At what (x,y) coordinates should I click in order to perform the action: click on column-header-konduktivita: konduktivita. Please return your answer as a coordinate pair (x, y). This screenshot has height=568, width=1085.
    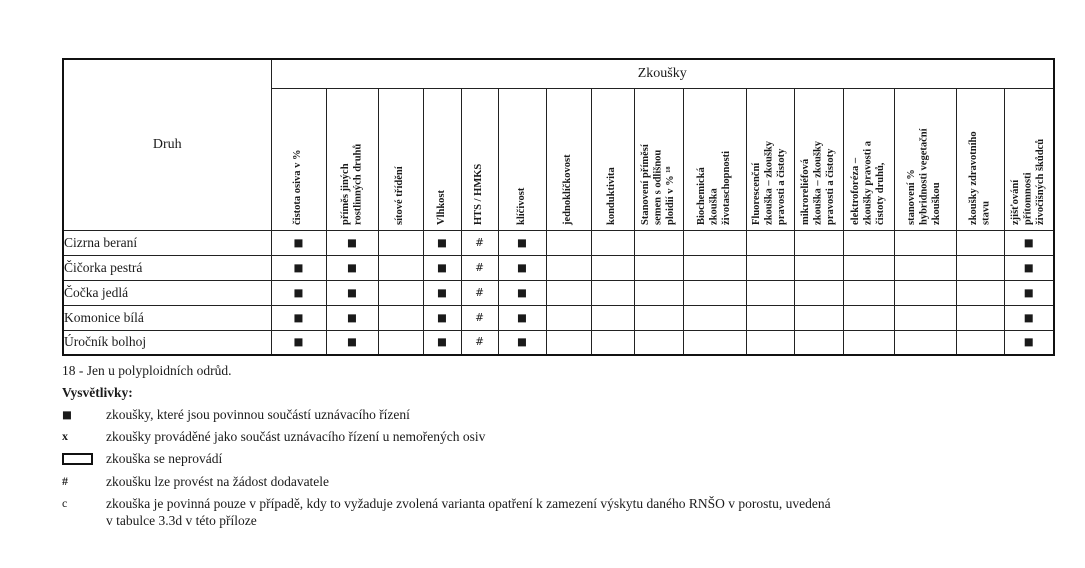
    Looking at the image, I should click on (612, 195).